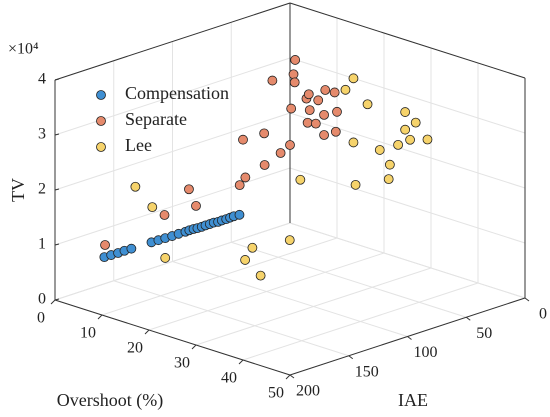  What do you see at coordinates (177, 93) in the screenshot?
I see `legend-label: Compensation` at bounding box center [177, 93].